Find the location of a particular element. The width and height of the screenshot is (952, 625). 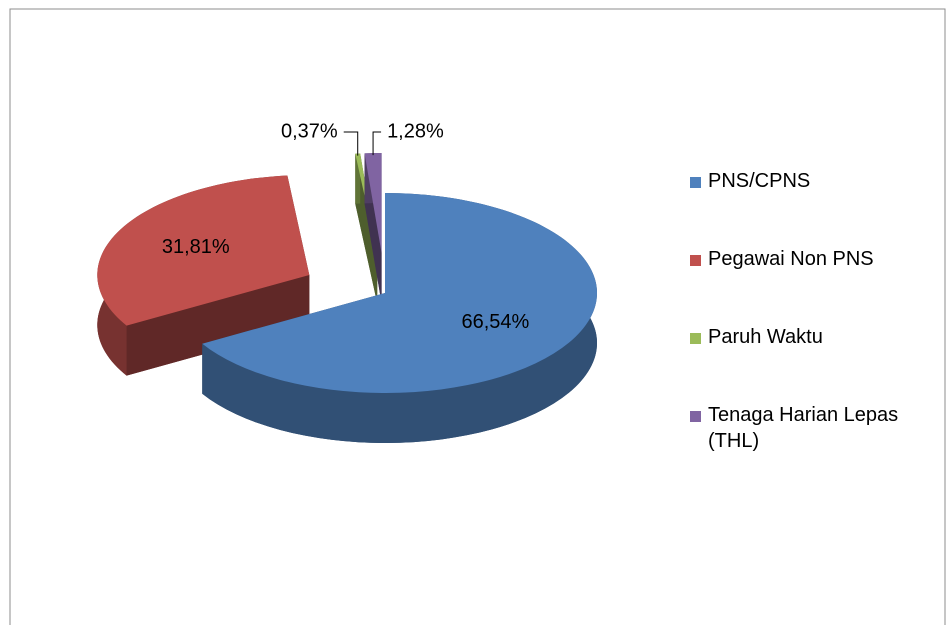

data-label: 66,54% is located at coordinates (495, 322).